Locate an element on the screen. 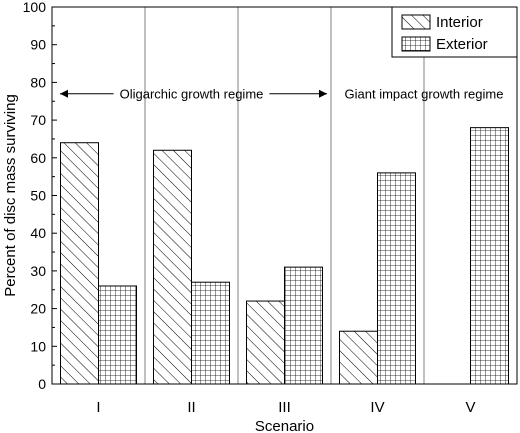  y-axis-label: Percent of disc mass surviving is located at coordinates (10, 195).